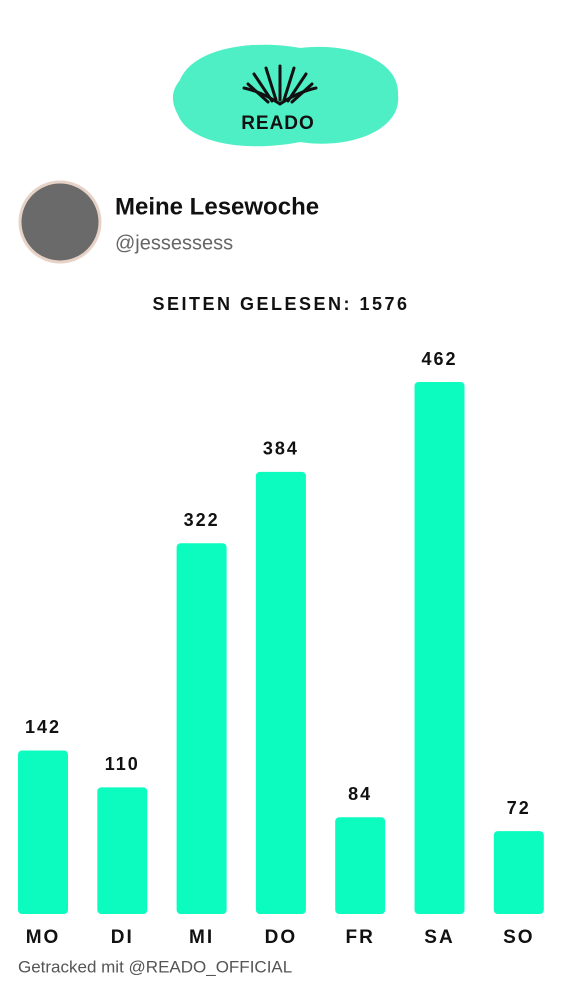 Image resolution: width=563 pixels, height=1000 pixels. What do you see at coordinates (43, 727) in the screenshot?
I see `value-label: 142` at bounding box center [43, 727].